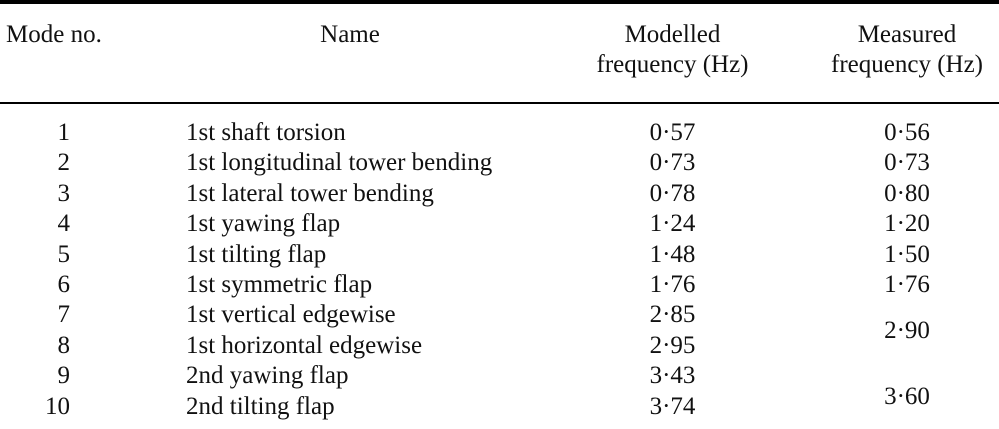 This screenshot has width=999, height=429. Describe the element at coordinates (499, 194) in the screenshot. I see `table-row: 3 1st lateral tower bending 0·78 0·80` at that location.